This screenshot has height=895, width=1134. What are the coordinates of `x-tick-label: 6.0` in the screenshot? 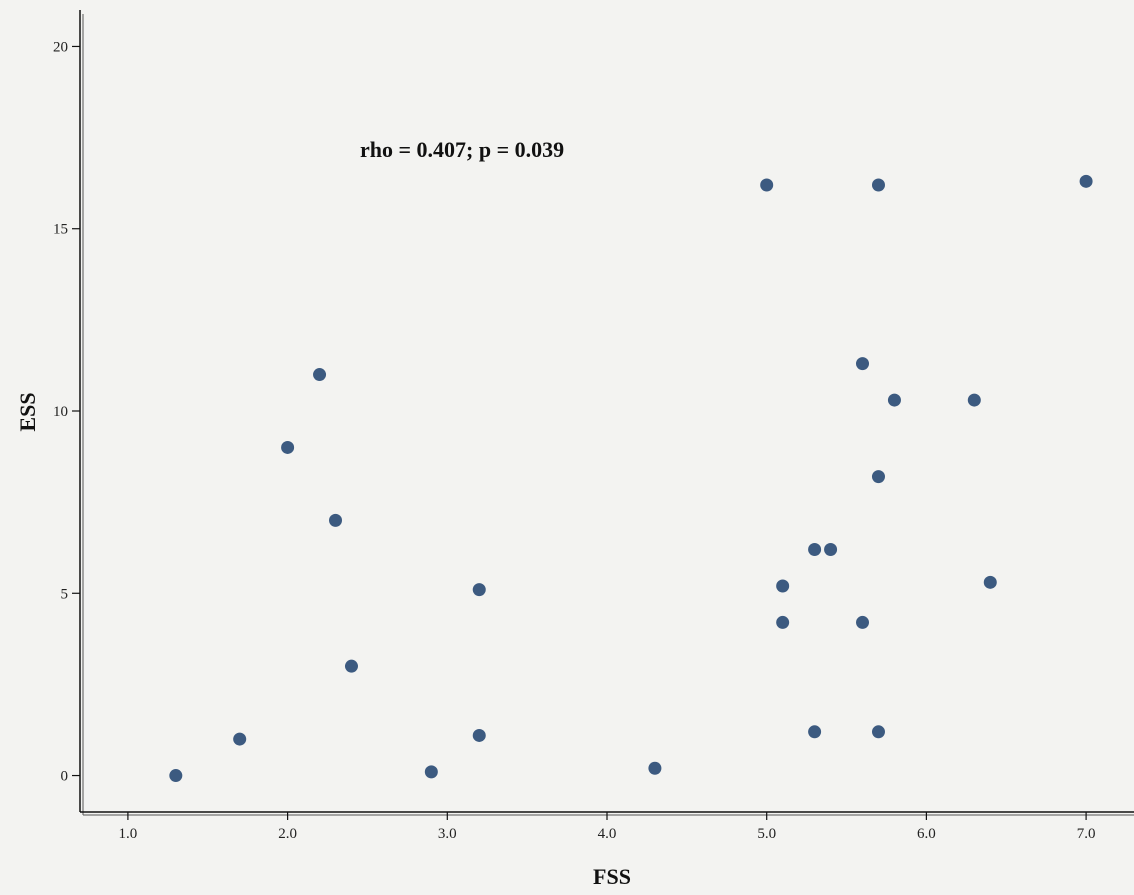 It's located at (926, 834).